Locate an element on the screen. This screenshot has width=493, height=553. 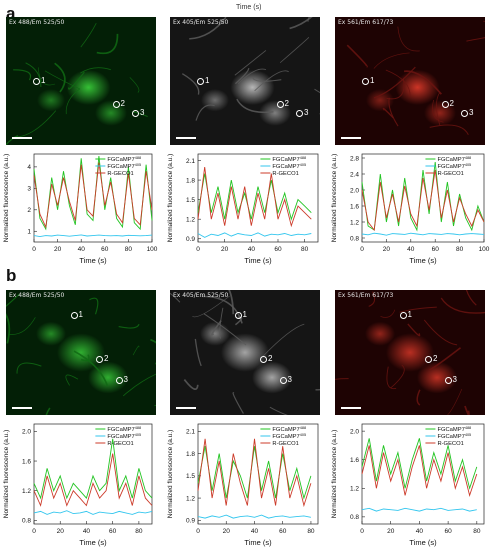
channel-header: Ex 561/Em 617/73 is located at coordinates (365, 22).